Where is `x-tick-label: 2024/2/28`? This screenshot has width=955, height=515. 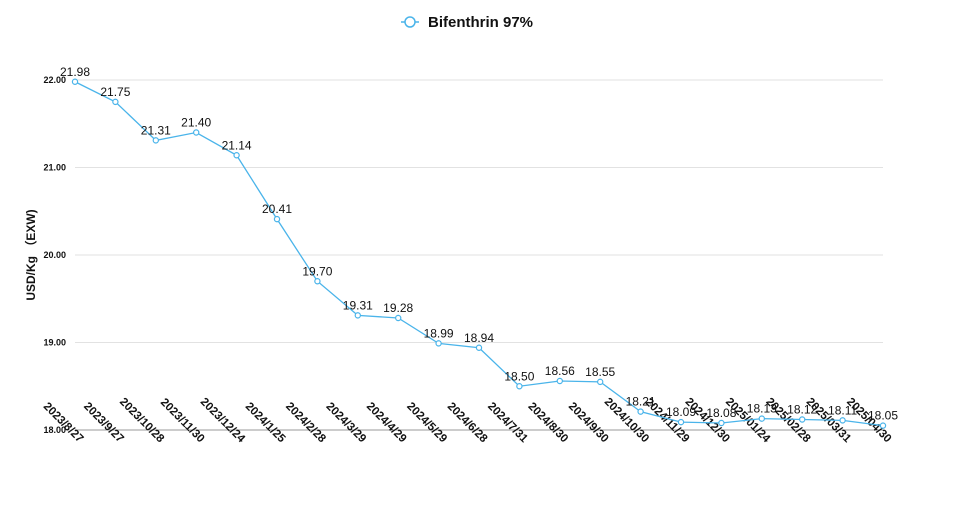
x-tick-label: 2024/2/28 is located at coordinates (305, 422).